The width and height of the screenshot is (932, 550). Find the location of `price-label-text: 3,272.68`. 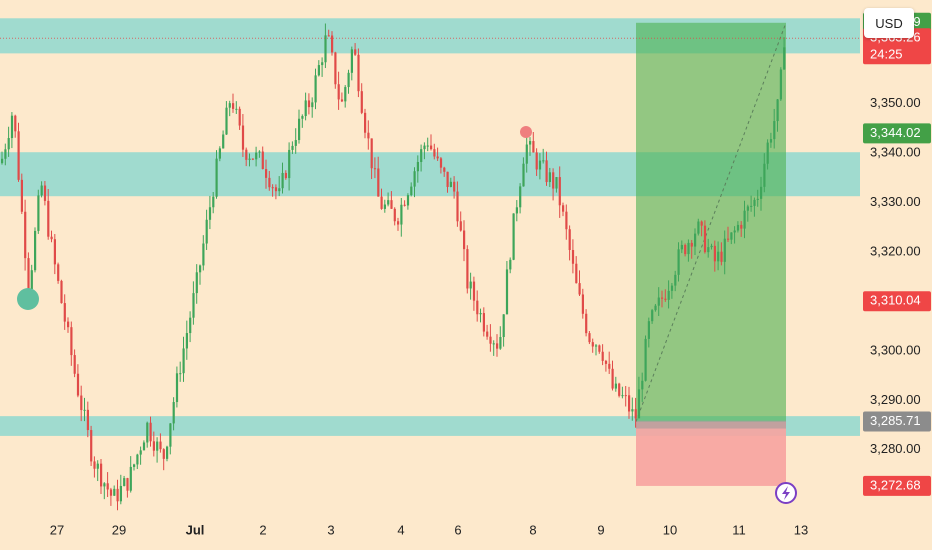

price-label-text: 3,272.68 is located at coordinates (895, 484).